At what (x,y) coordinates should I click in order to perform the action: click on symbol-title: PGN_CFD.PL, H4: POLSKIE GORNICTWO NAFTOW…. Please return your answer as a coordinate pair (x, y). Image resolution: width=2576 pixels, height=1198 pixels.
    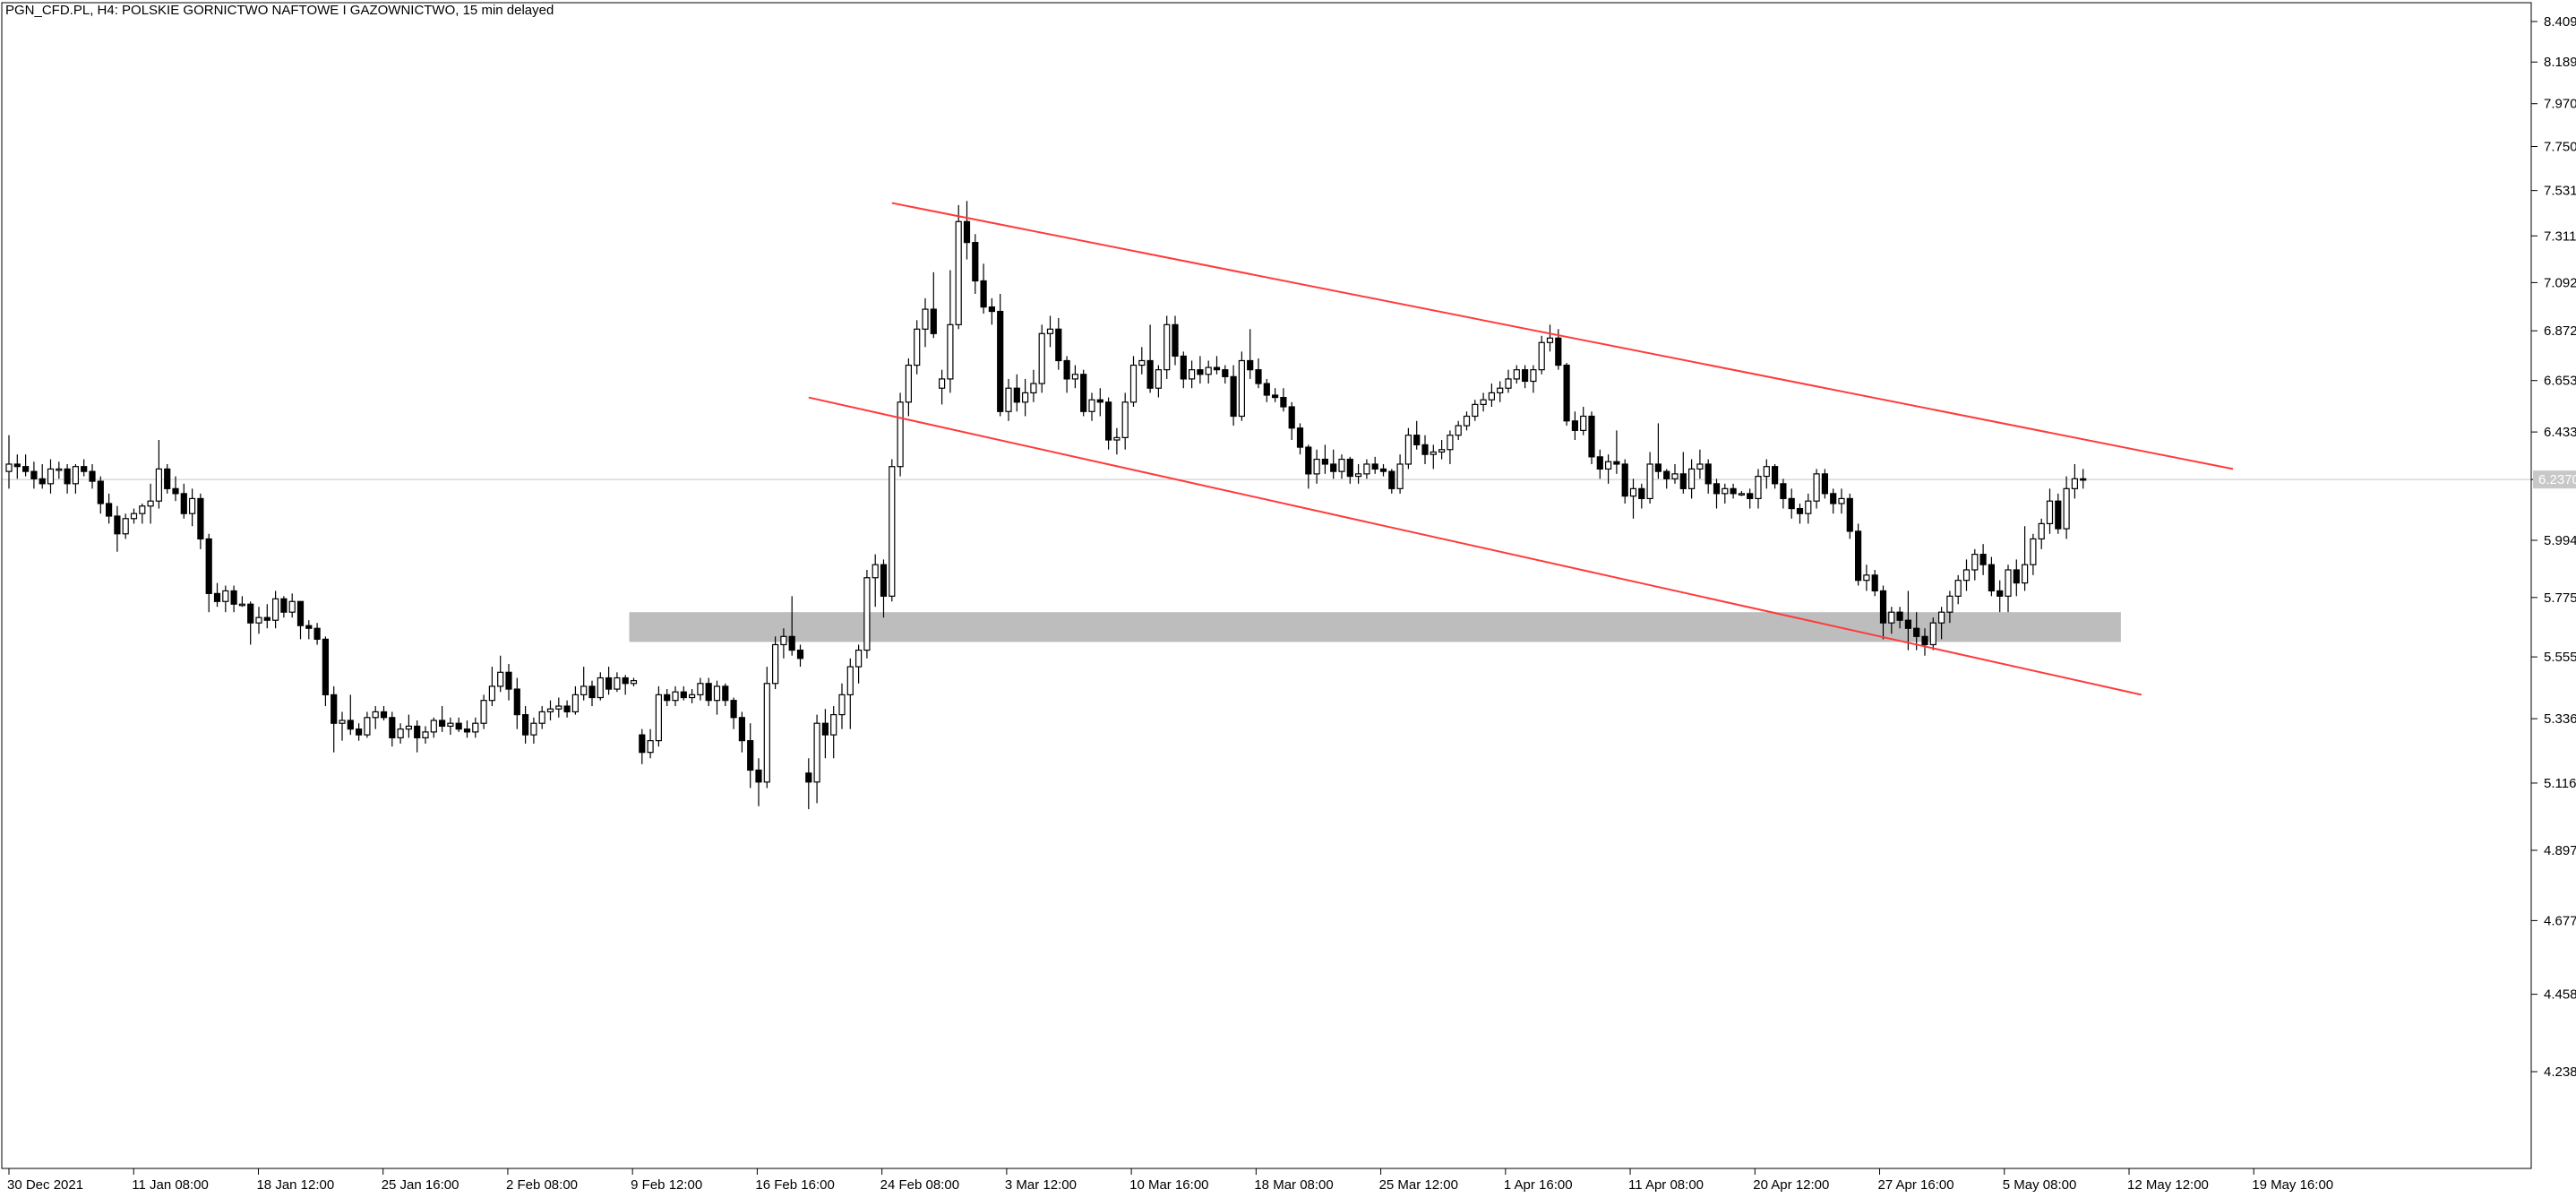
    Looking at the image, I should click on (279, 10).